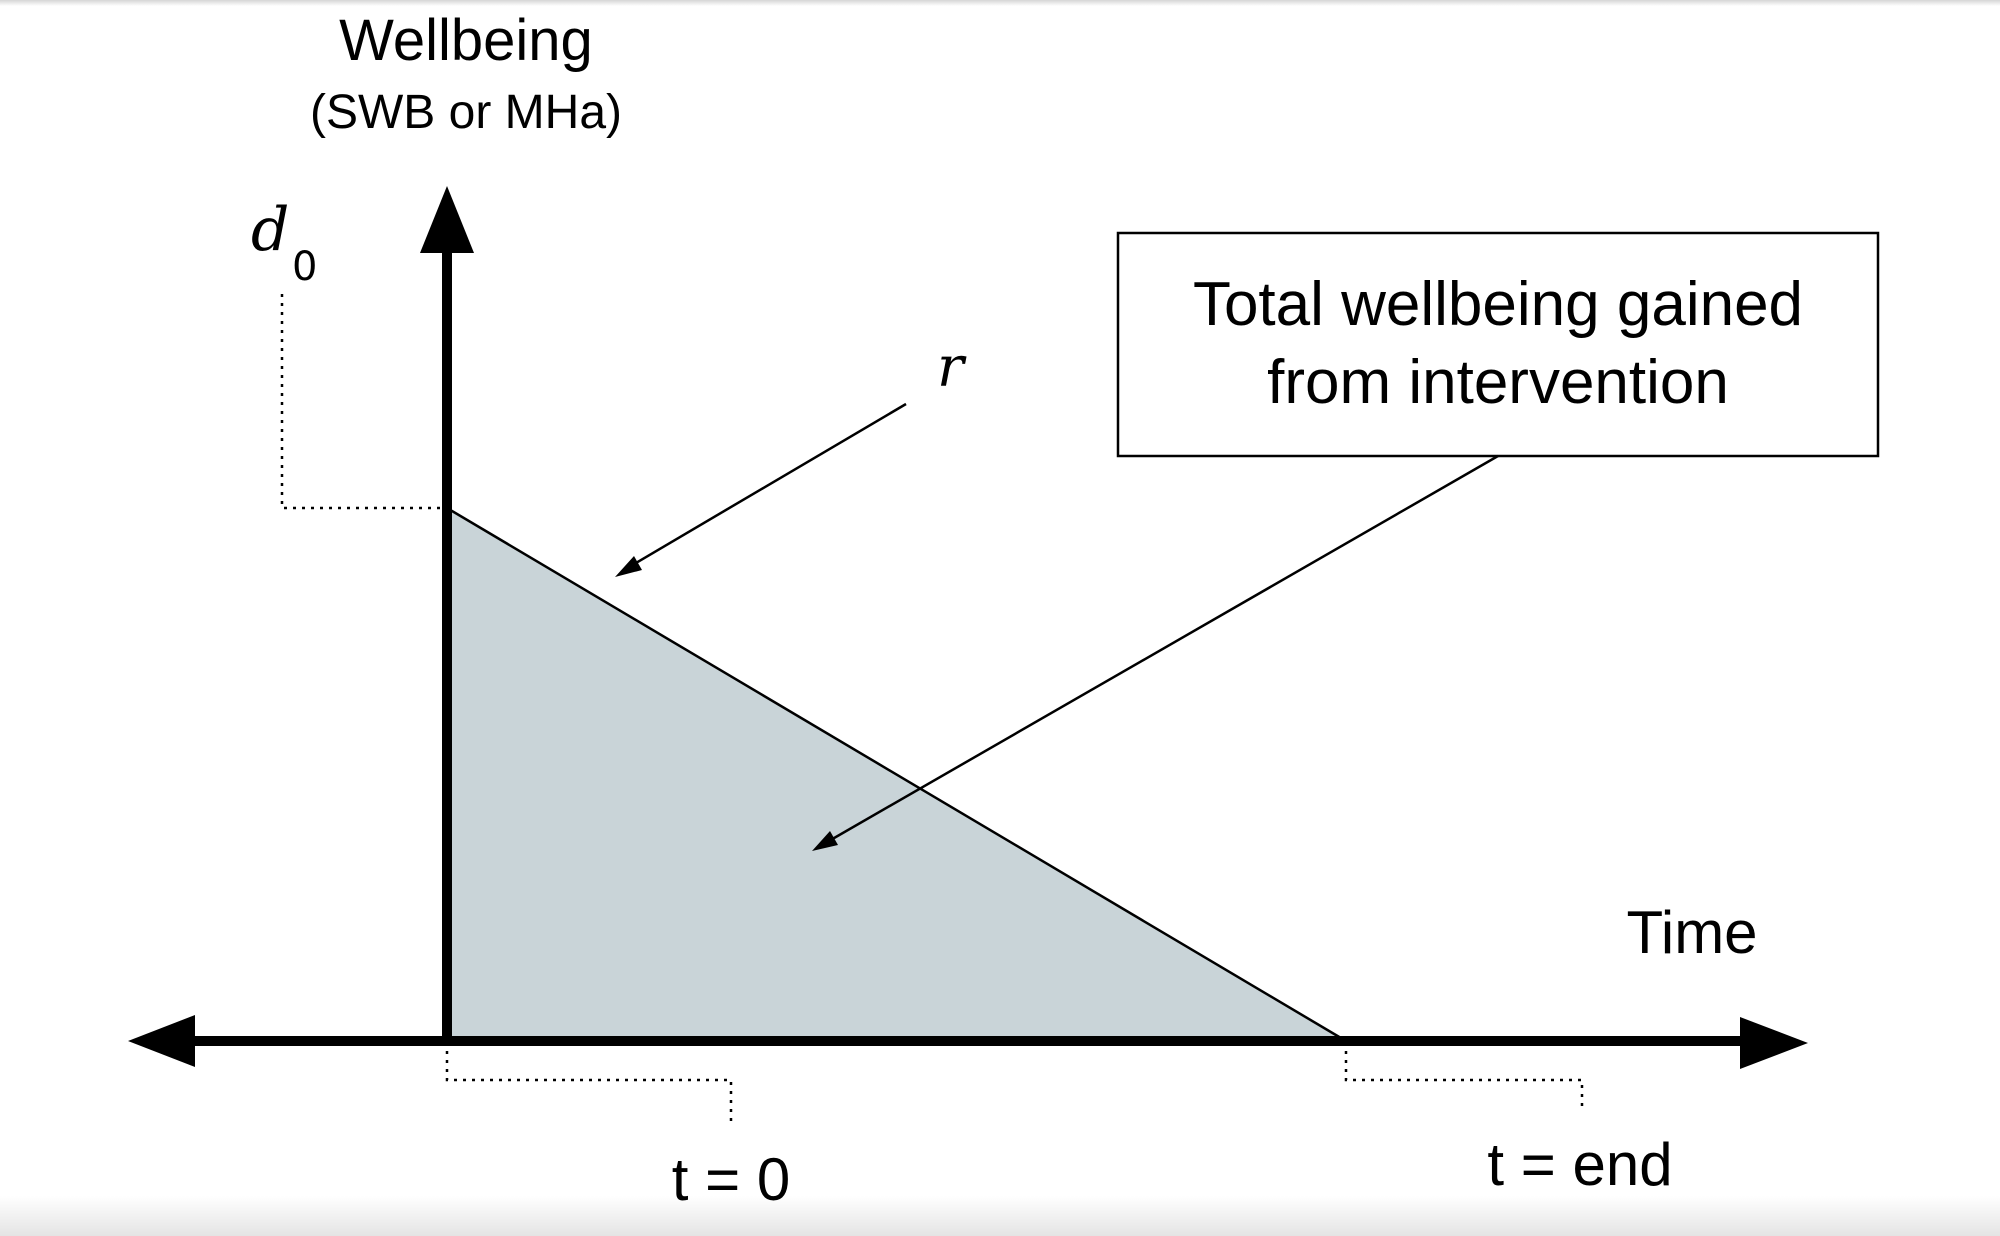 This screenshot has height=1236, width=2000. I want to click on y-axis-title: Wellbeing, so click(466, 40).